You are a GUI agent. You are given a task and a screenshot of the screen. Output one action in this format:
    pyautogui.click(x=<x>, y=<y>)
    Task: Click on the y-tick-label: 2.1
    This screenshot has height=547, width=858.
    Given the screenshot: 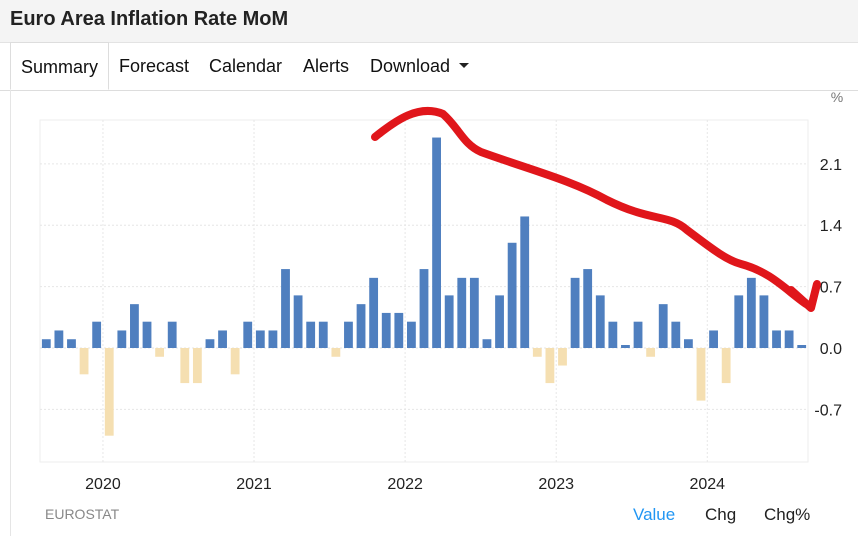 What is the action you would take?
    pyautogui.click(x=831, y=165)
    